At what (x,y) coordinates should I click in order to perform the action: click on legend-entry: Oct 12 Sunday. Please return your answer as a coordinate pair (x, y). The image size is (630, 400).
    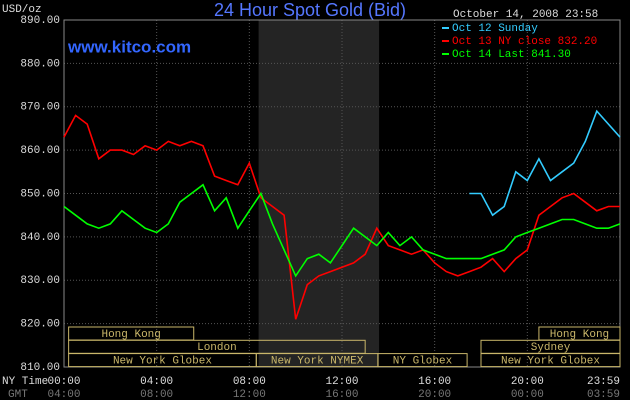
    Looking at the image, I should click on (495, 29).